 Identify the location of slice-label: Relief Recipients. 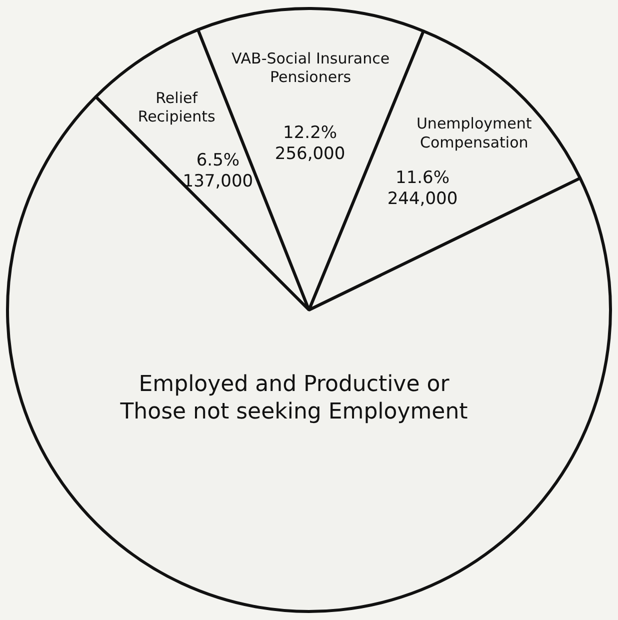
(177, 107).